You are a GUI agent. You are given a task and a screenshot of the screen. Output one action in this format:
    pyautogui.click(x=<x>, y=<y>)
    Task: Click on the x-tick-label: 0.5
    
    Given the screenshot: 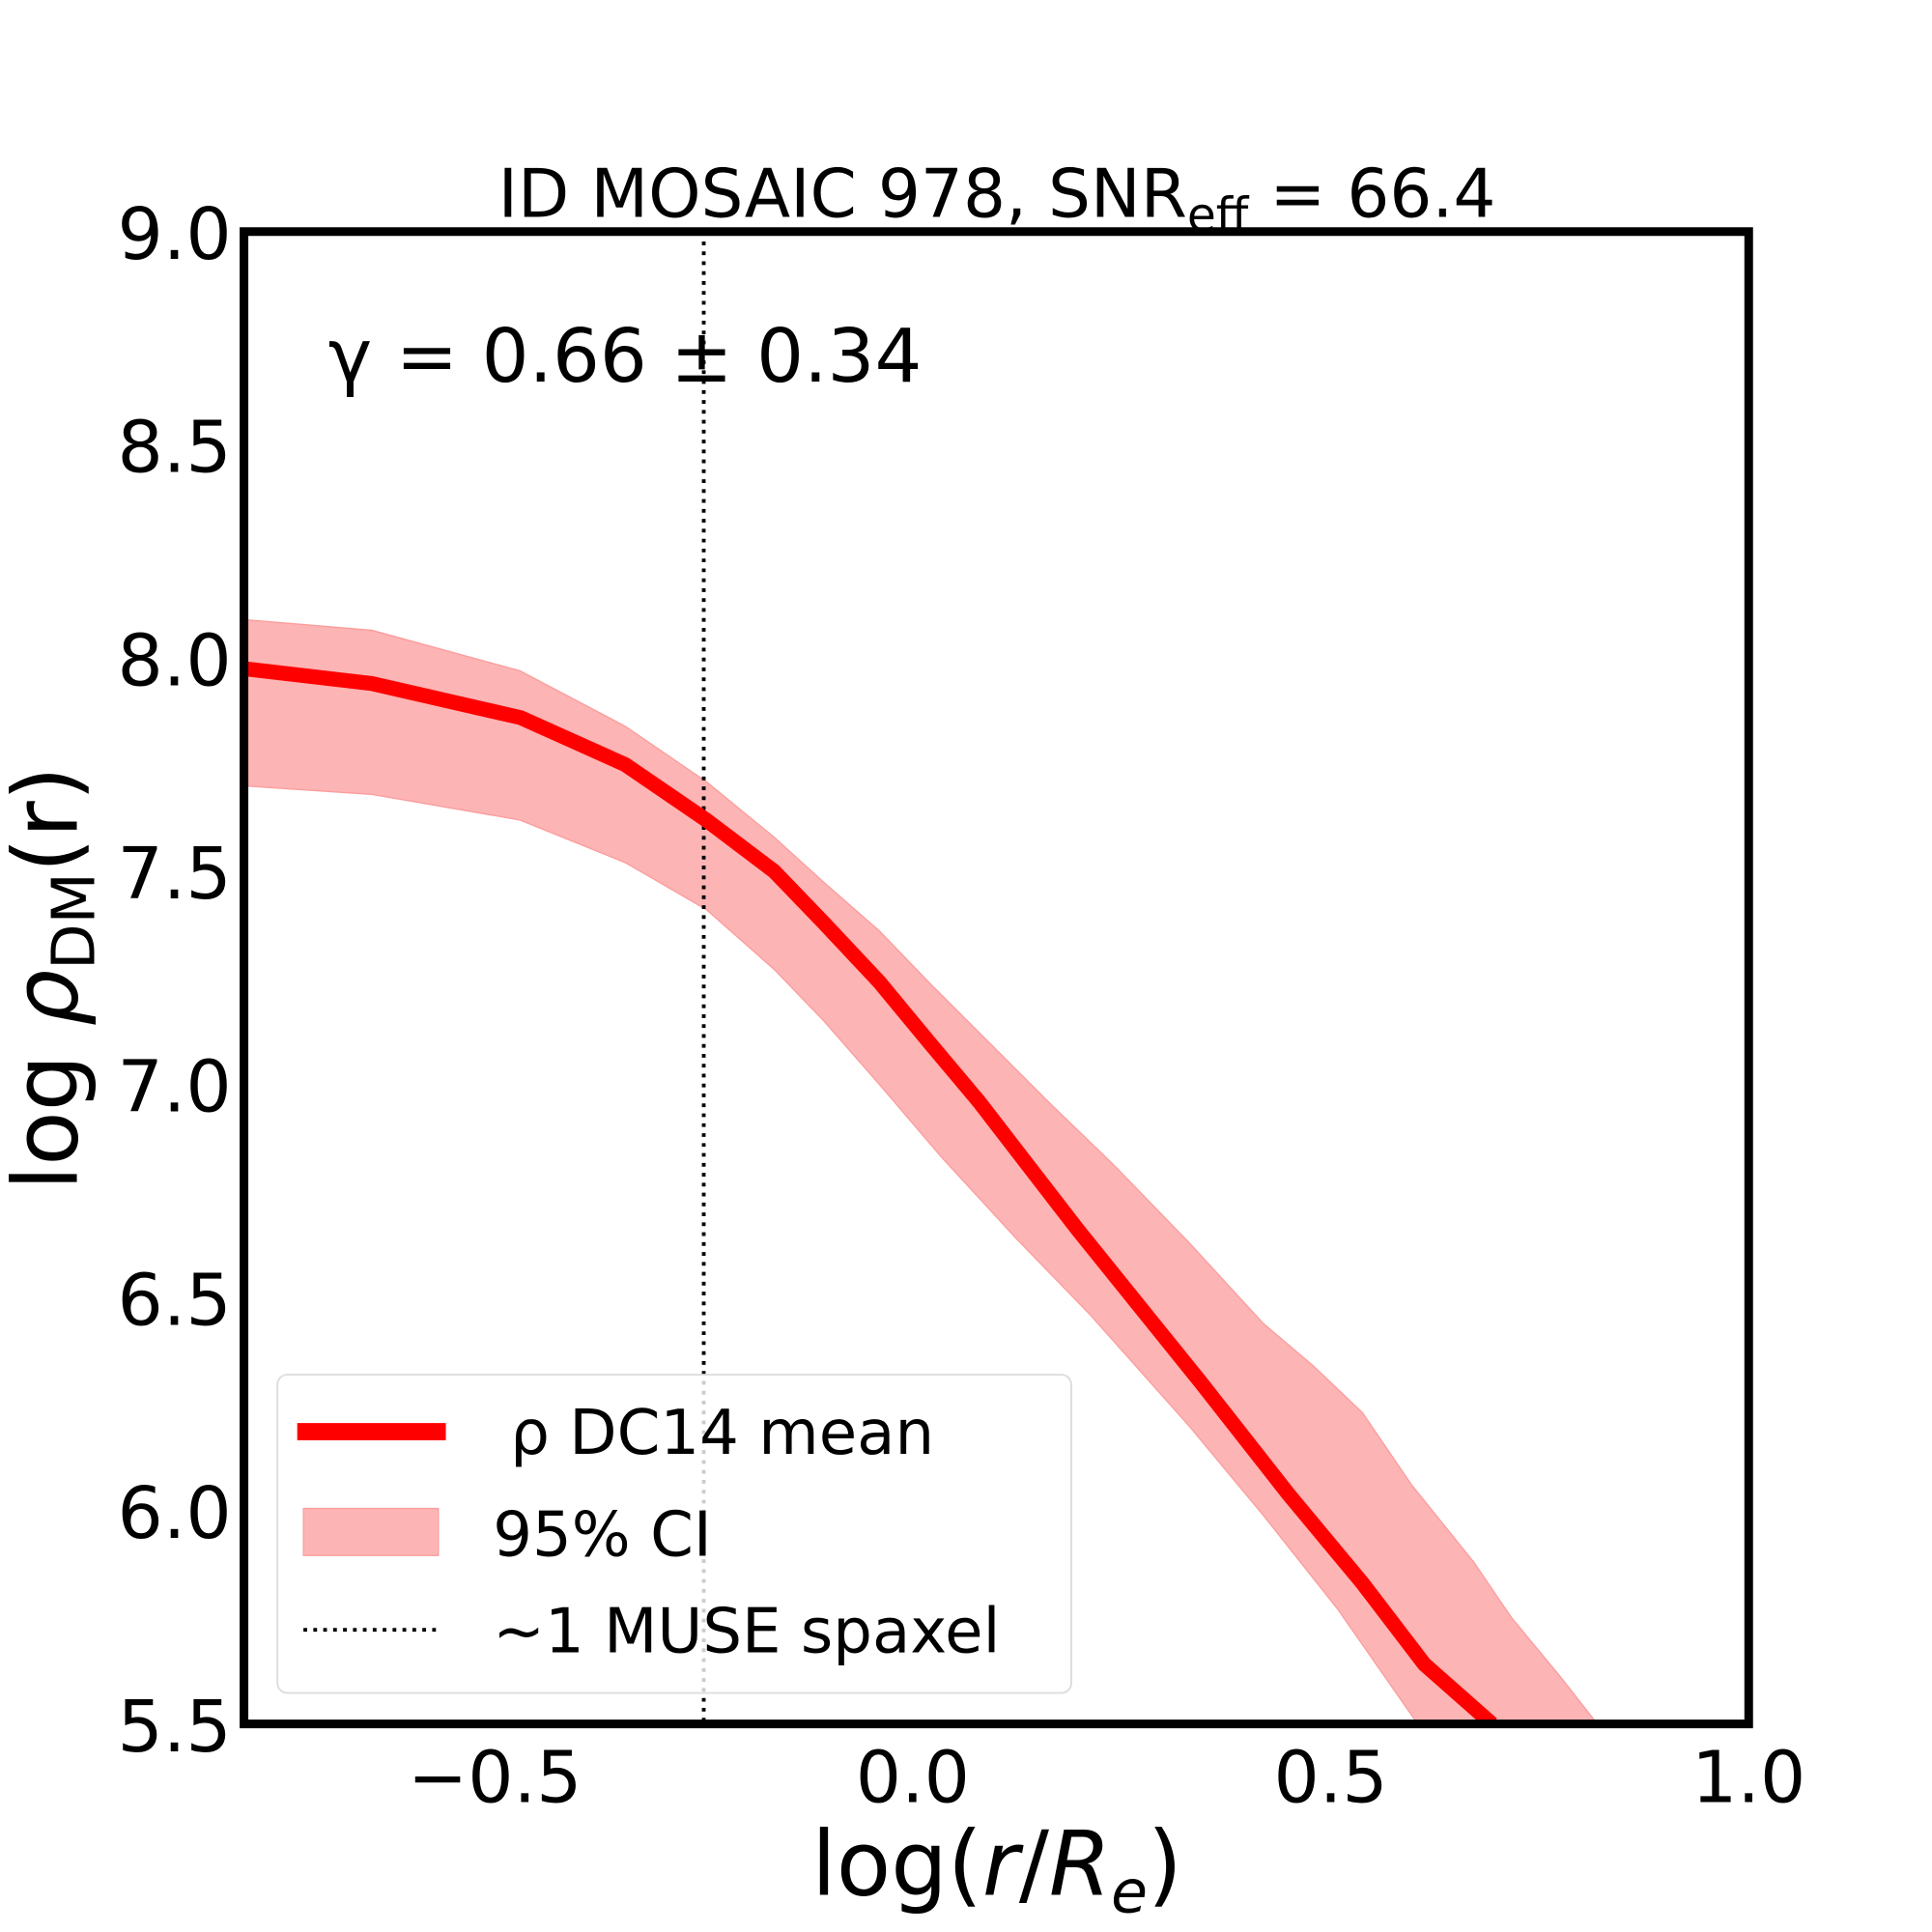 What is the action you would take?
    pyautogui.click(x=1330, y=1777)
    